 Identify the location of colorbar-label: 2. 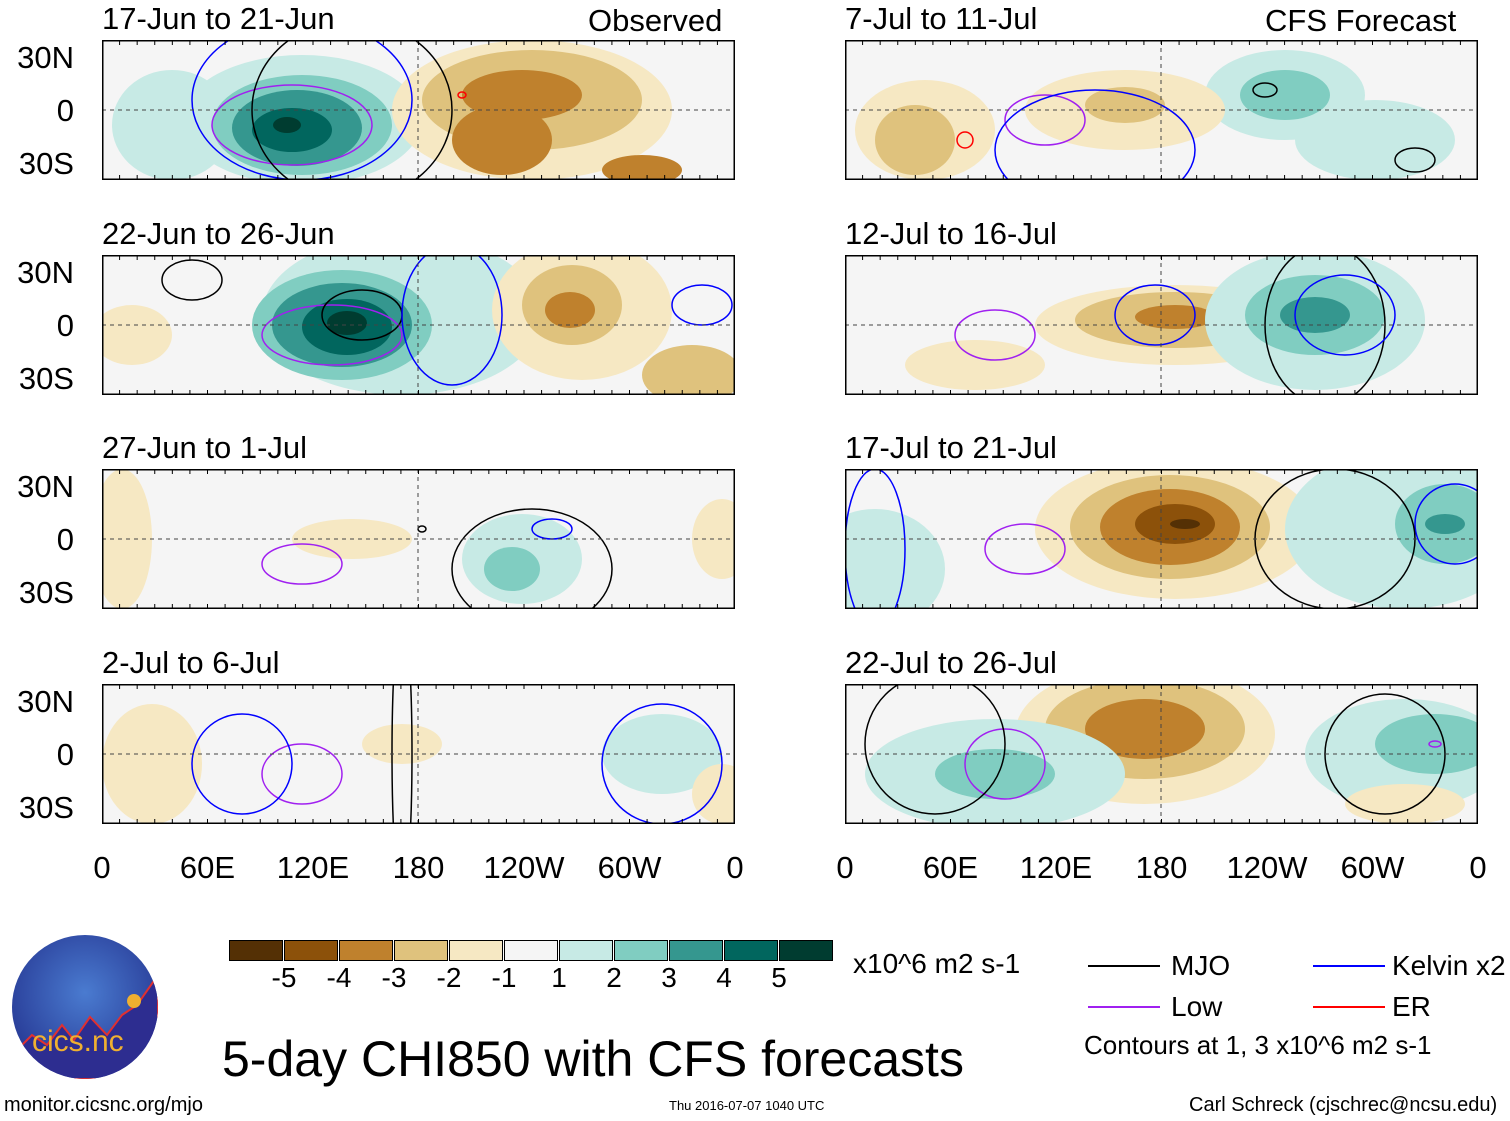
(614, 977).